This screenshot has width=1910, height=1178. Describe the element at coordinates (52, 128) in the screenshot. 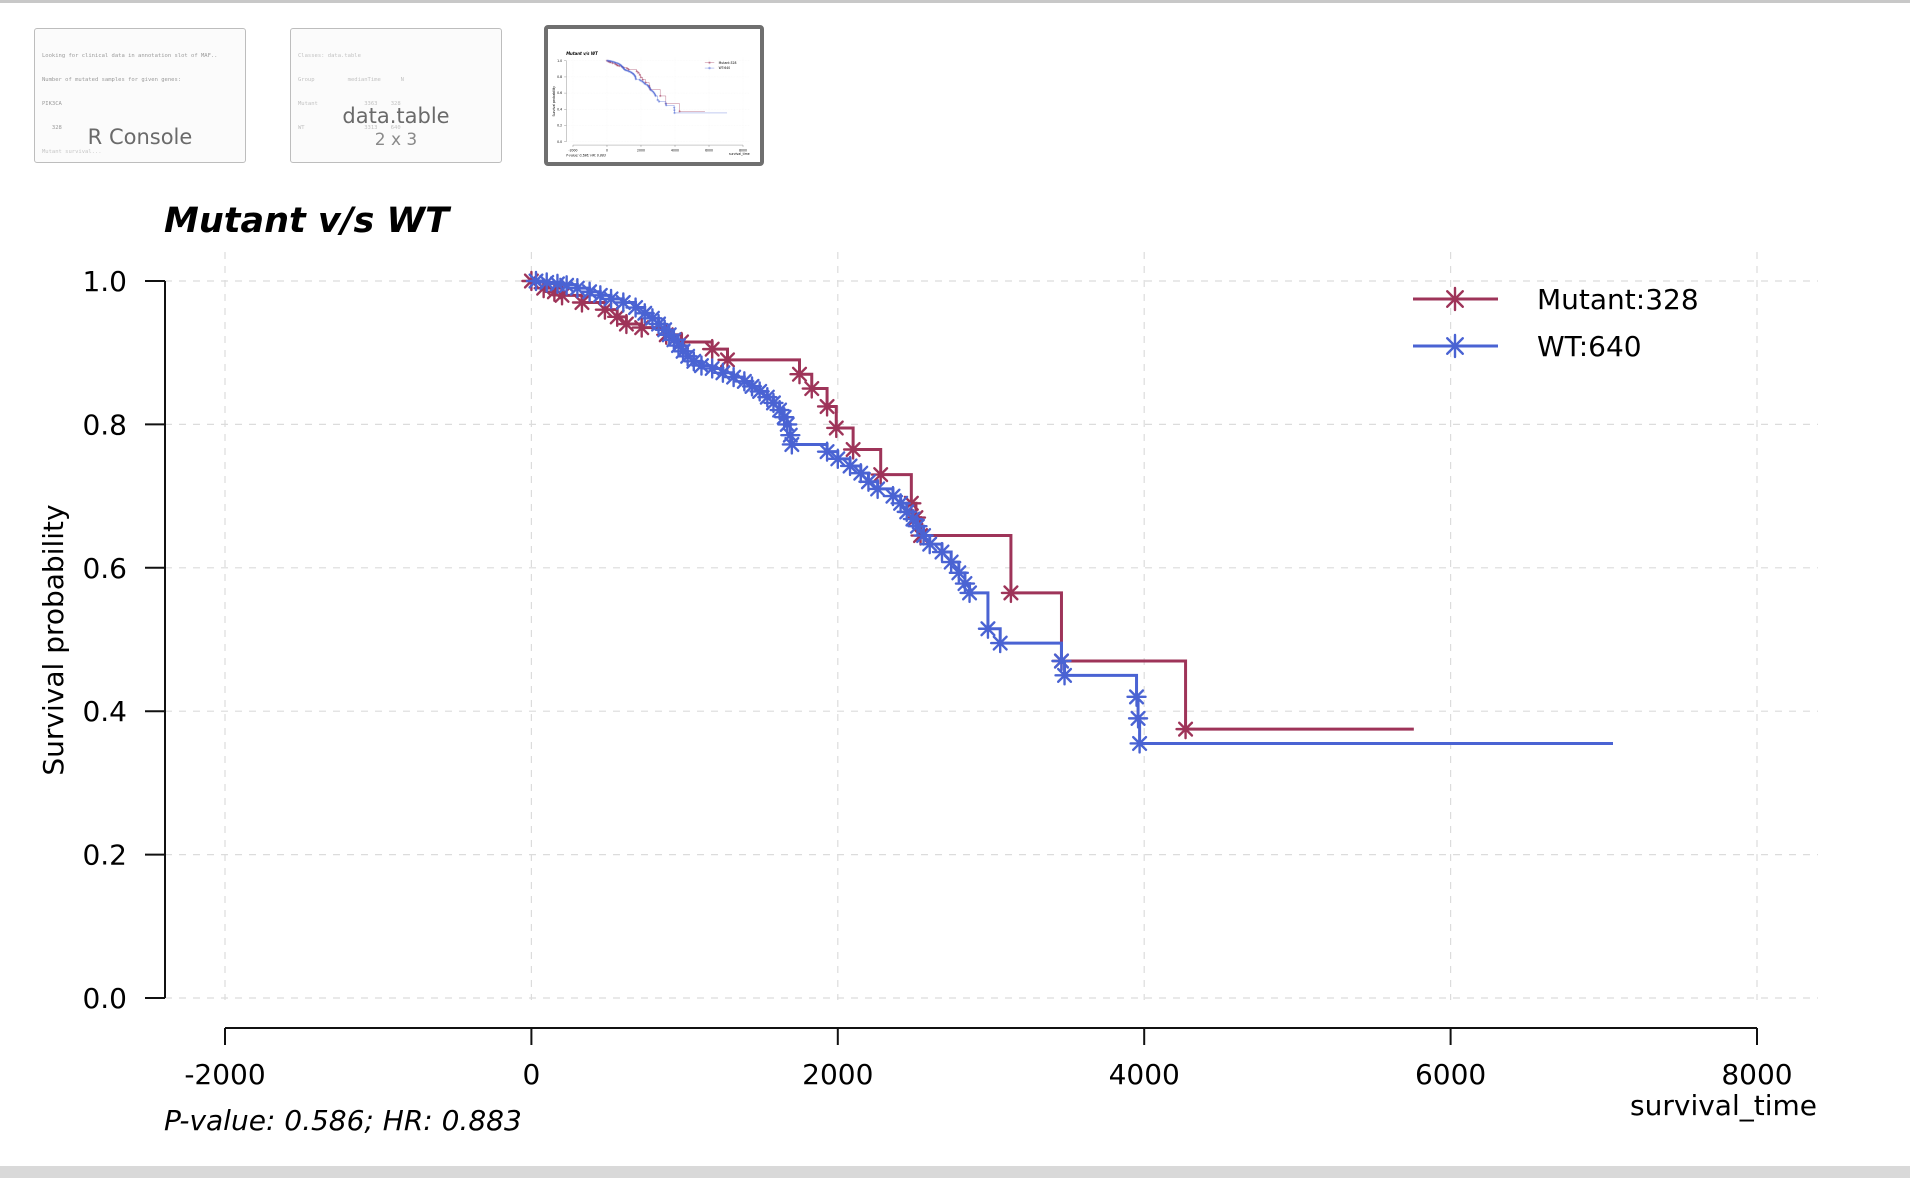

I see `console-preview-line: 328` at that location.